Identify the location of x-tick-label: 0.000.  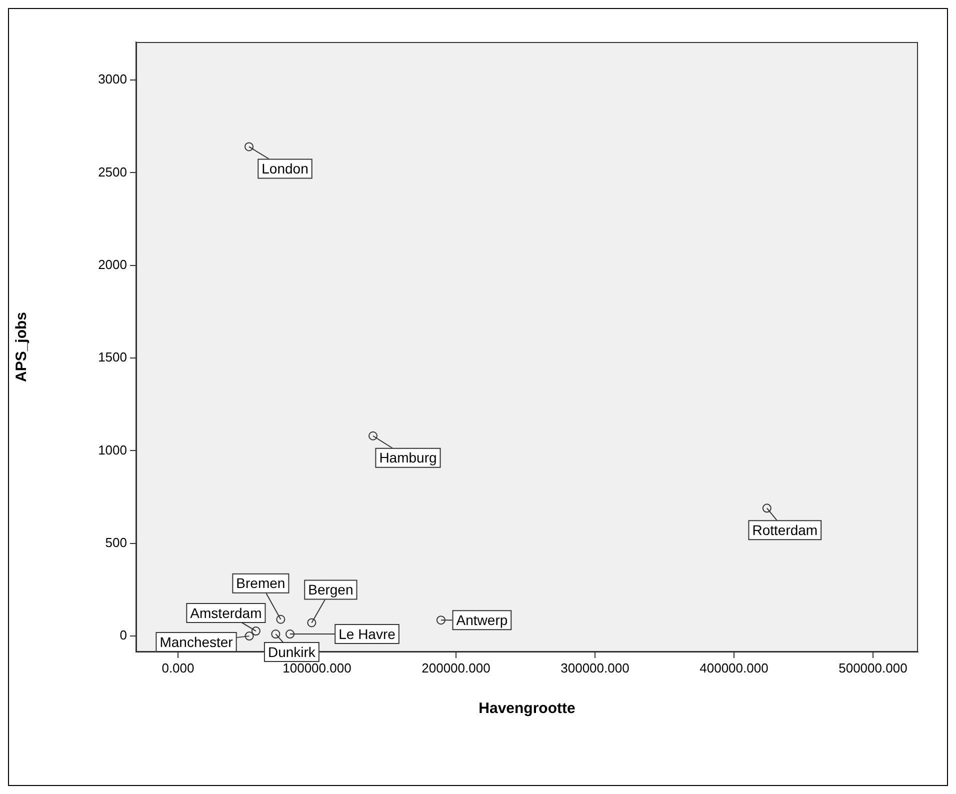
(178, 668).